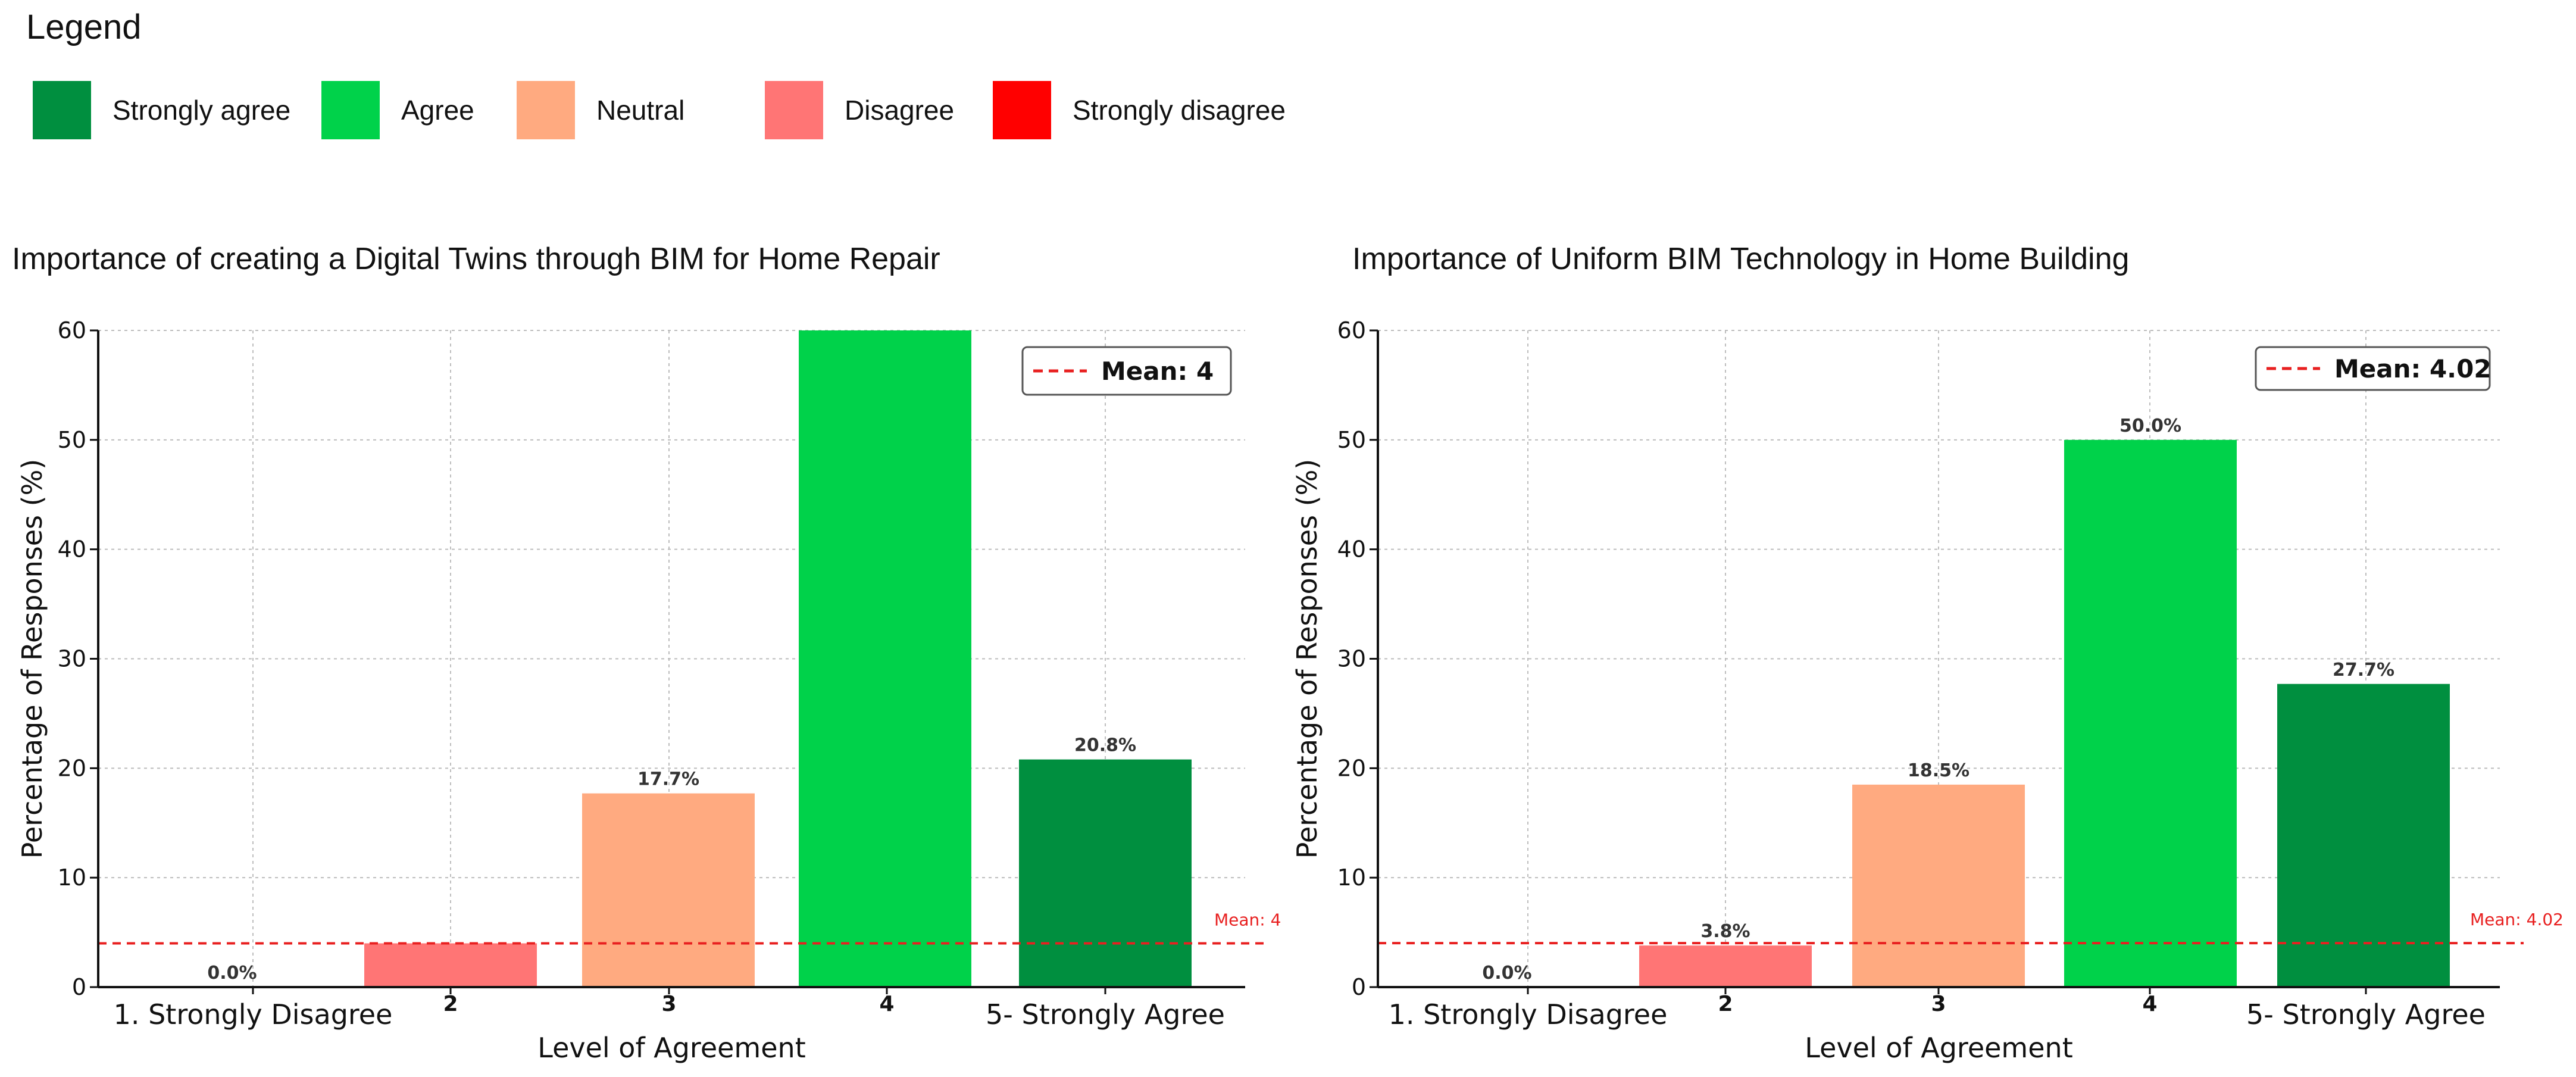  Describe the element at coordinates (201, 110) in the screenshot. I see `legend-label: Strongly agree` at that location.